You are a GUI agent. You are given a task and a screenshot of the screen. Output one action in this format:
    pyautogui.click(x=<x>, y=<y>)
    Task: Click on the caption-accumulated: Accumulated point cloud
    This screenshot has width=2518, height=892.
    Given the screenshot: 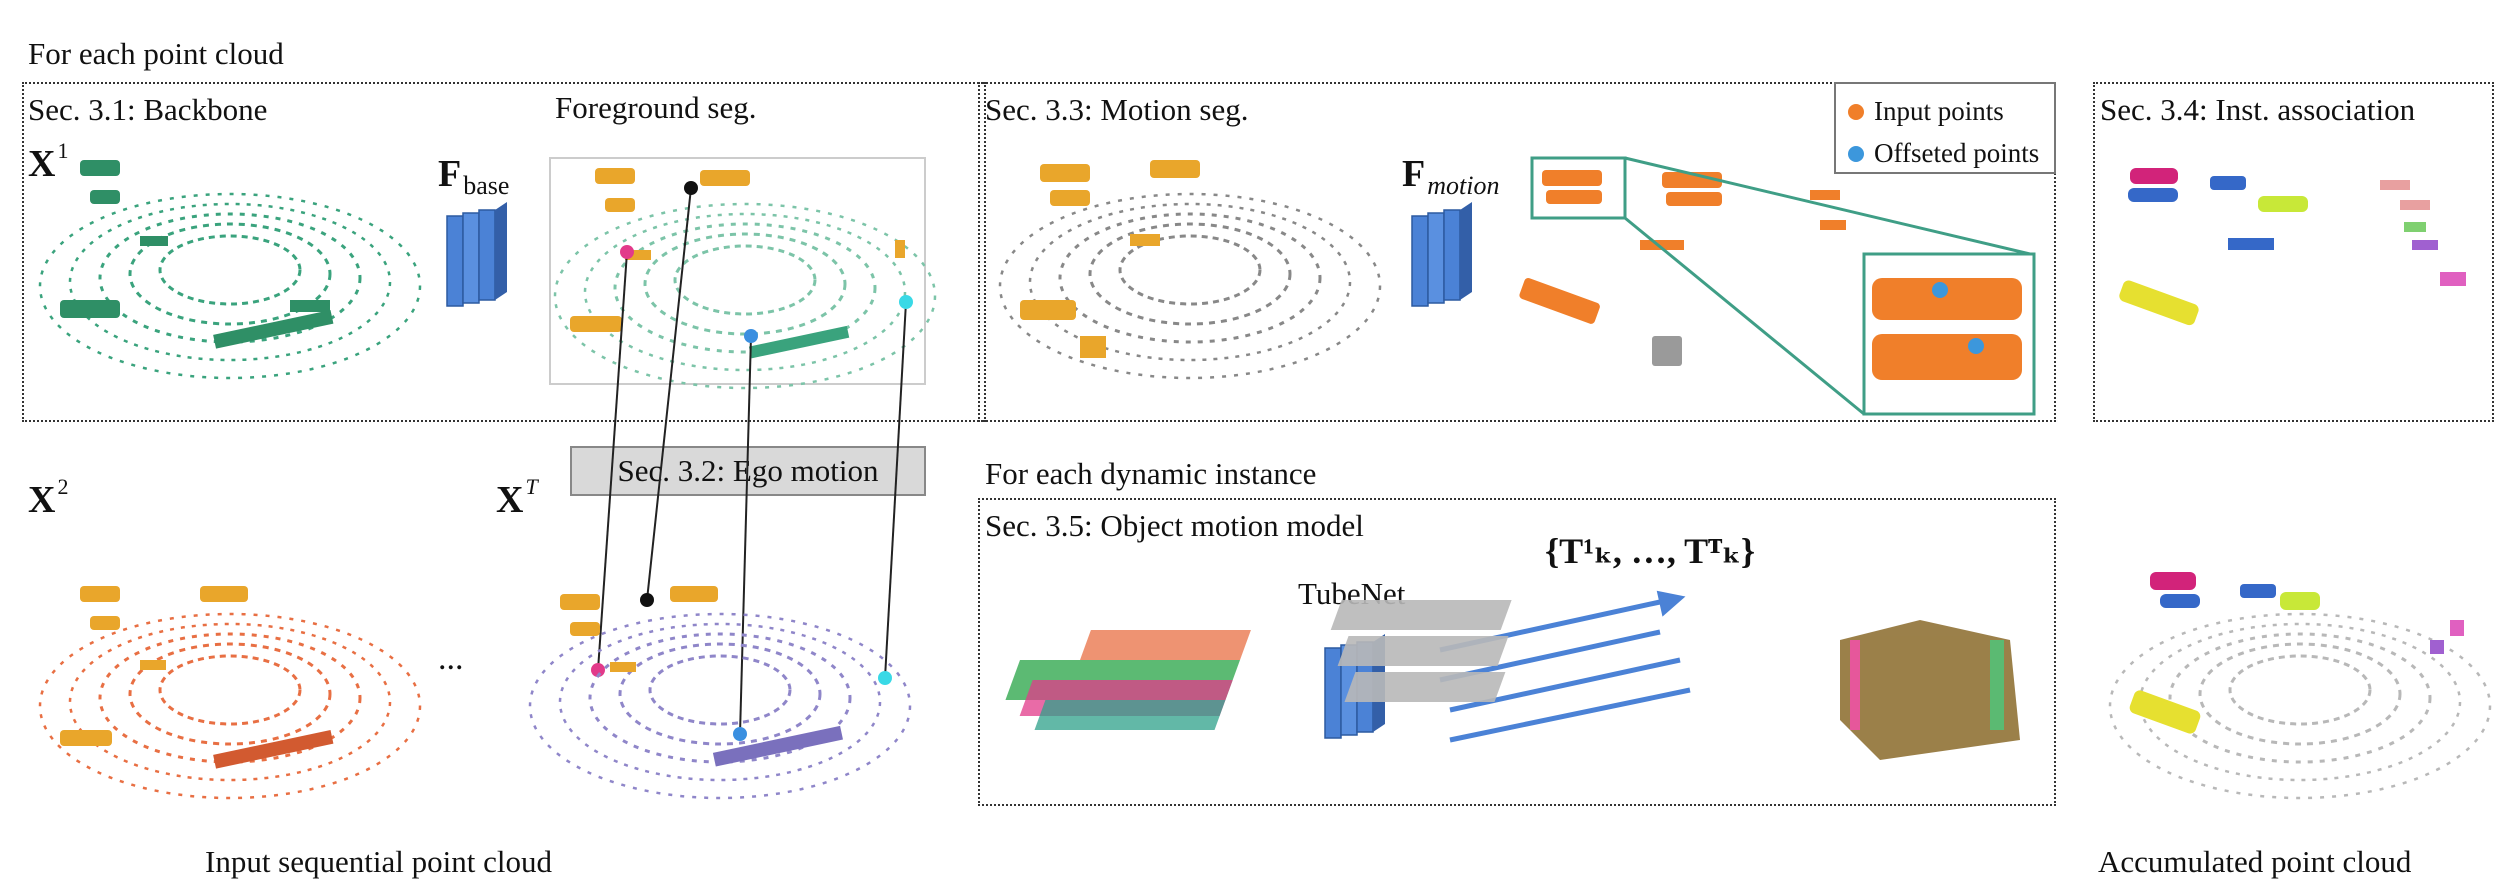 What is the action you would take?
    pyautogui.click(x=2255, y=861)
    